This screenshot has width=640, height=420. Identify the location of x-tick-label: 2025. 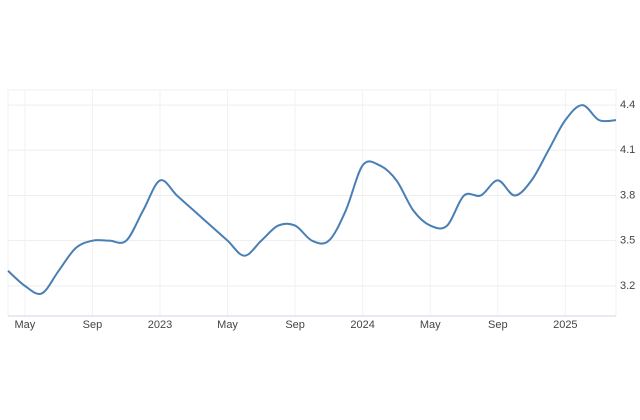
(565, 325).